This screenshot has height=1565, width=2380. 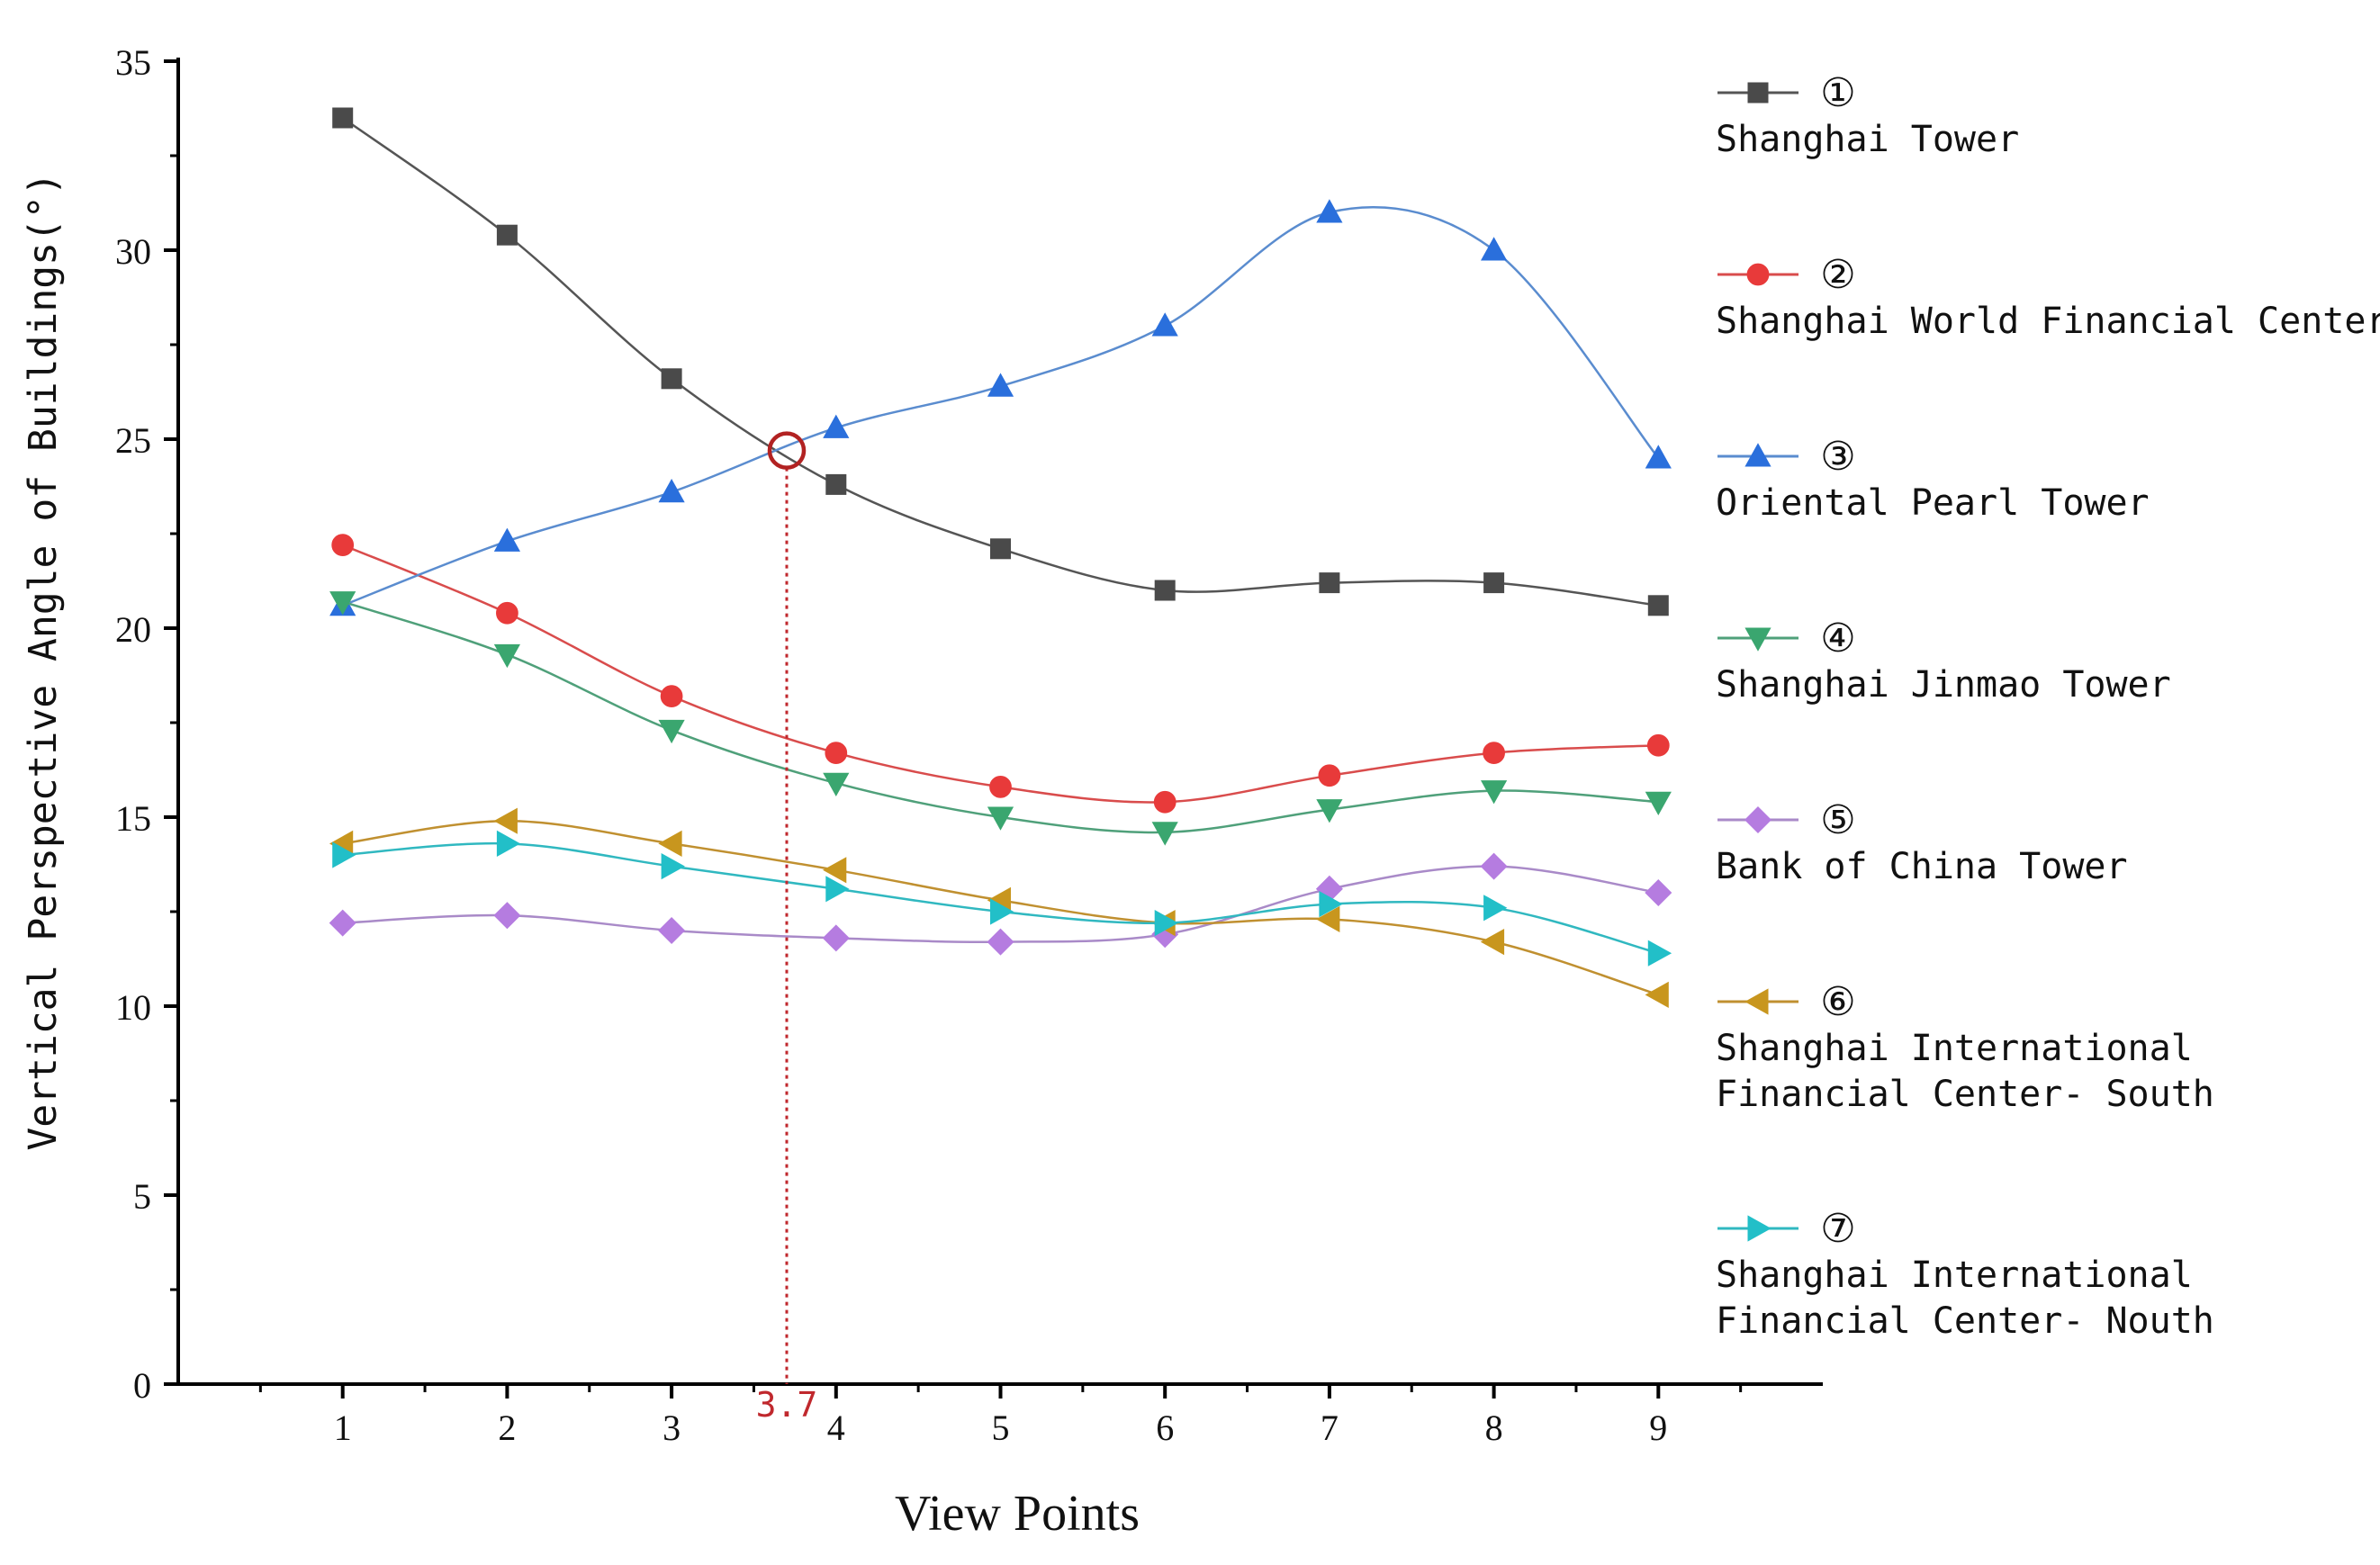 What do you see at coordinates (133, 1007) in the screenshot?
I see `y-tick-label: 10` at bounding box center [133, 1007].